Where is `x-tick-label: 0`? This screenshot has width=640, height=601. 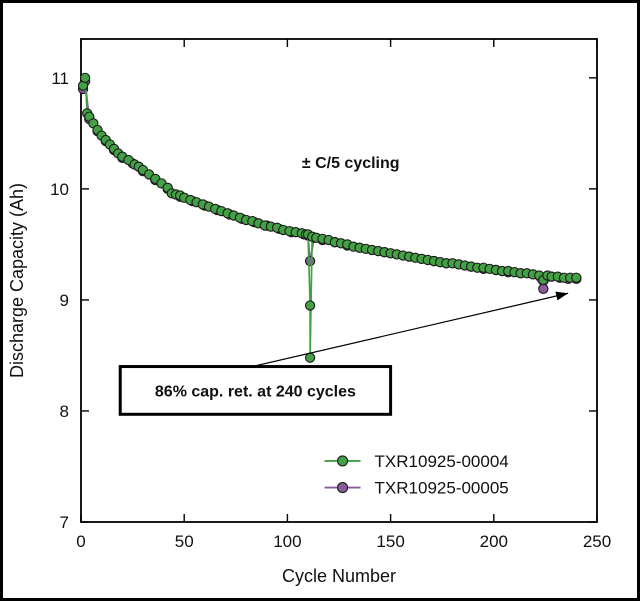 x-tick-label: 0 is located at coordinates (80, 541).